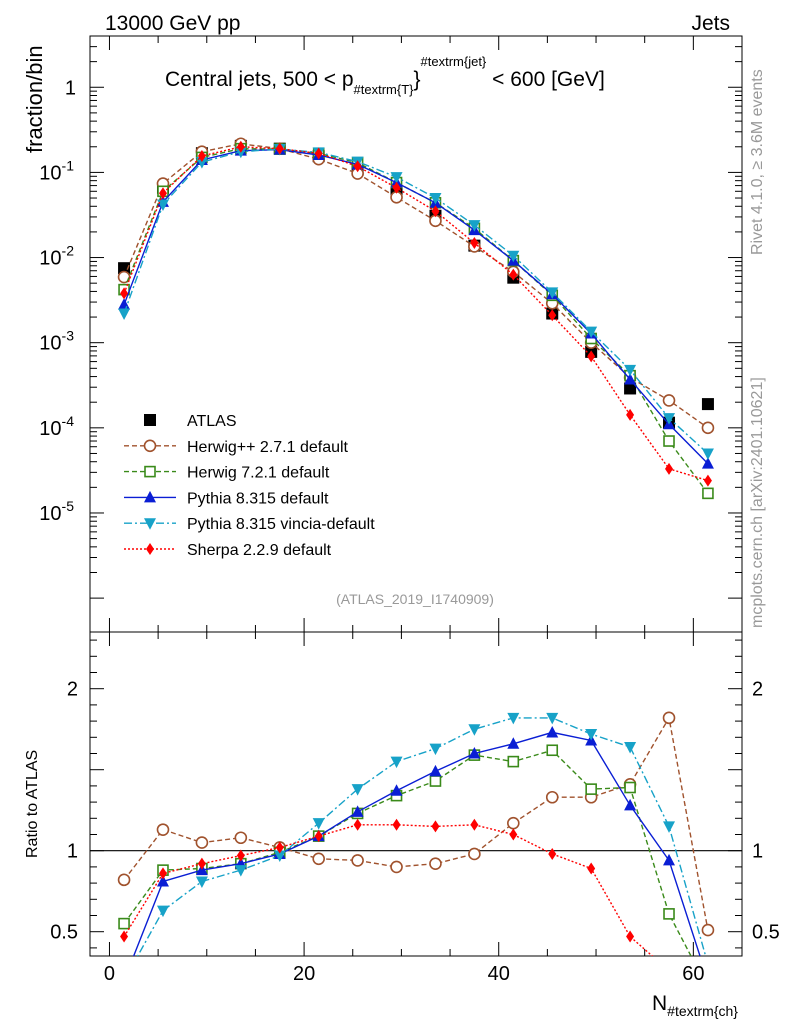  What do you see at coordinates (415, 599) in the screenshot?
I see `analysis-id-label: (ATLAS_2019_I1740909)` at bounding box center [415, 599].